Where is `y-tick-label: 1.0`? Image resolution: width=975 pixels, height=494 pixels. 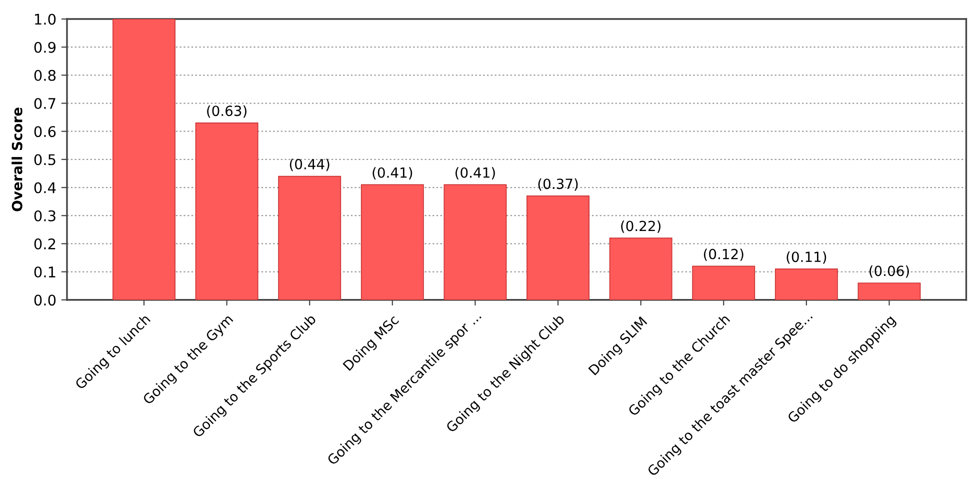
y-tick-label: 1.0 is located at coordinates (45, 19).